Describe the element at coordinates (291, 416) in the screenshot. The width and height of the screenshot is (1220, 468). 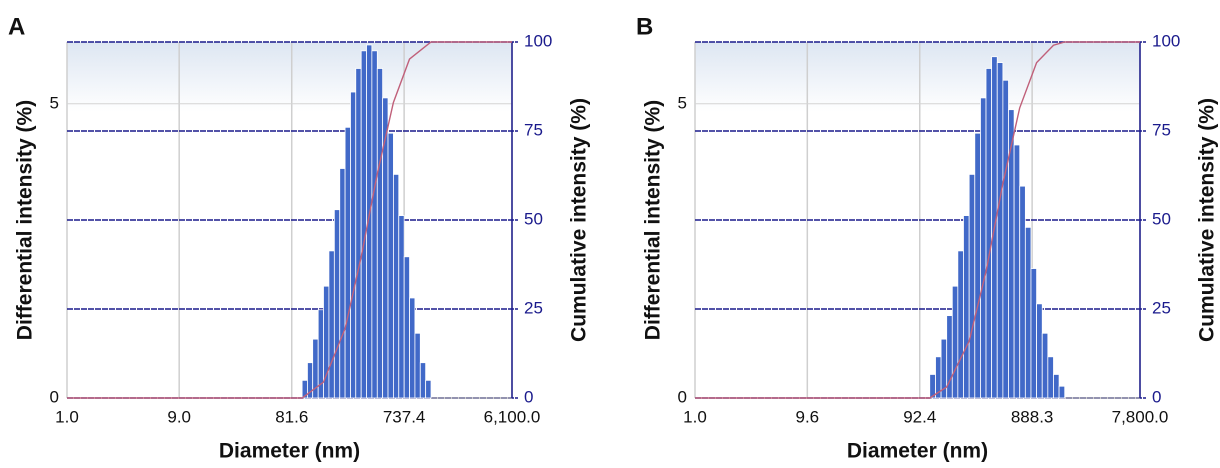
I see `x-tick-label: 81.6` at that location.